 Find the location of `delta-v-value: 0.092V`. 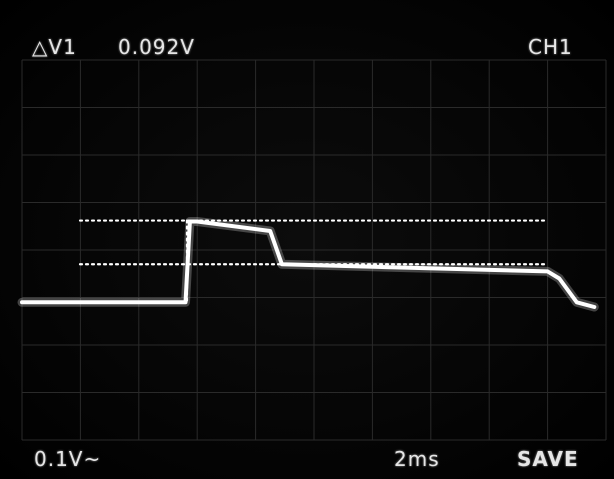

delta-v-value: 0.092V is located at coordinates (156, 47).